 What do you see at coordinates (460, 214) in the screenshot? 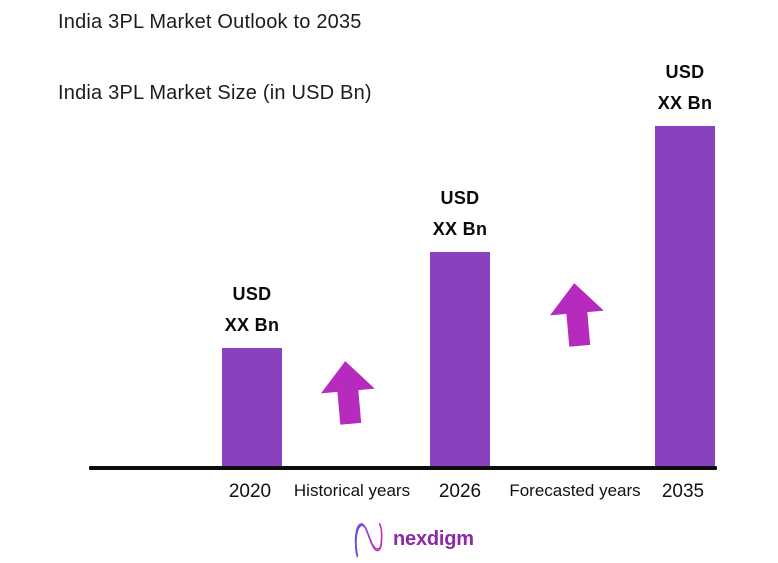
I see `bar-value-label-2026: USD XX Bn` at bounding box center [460, 214].